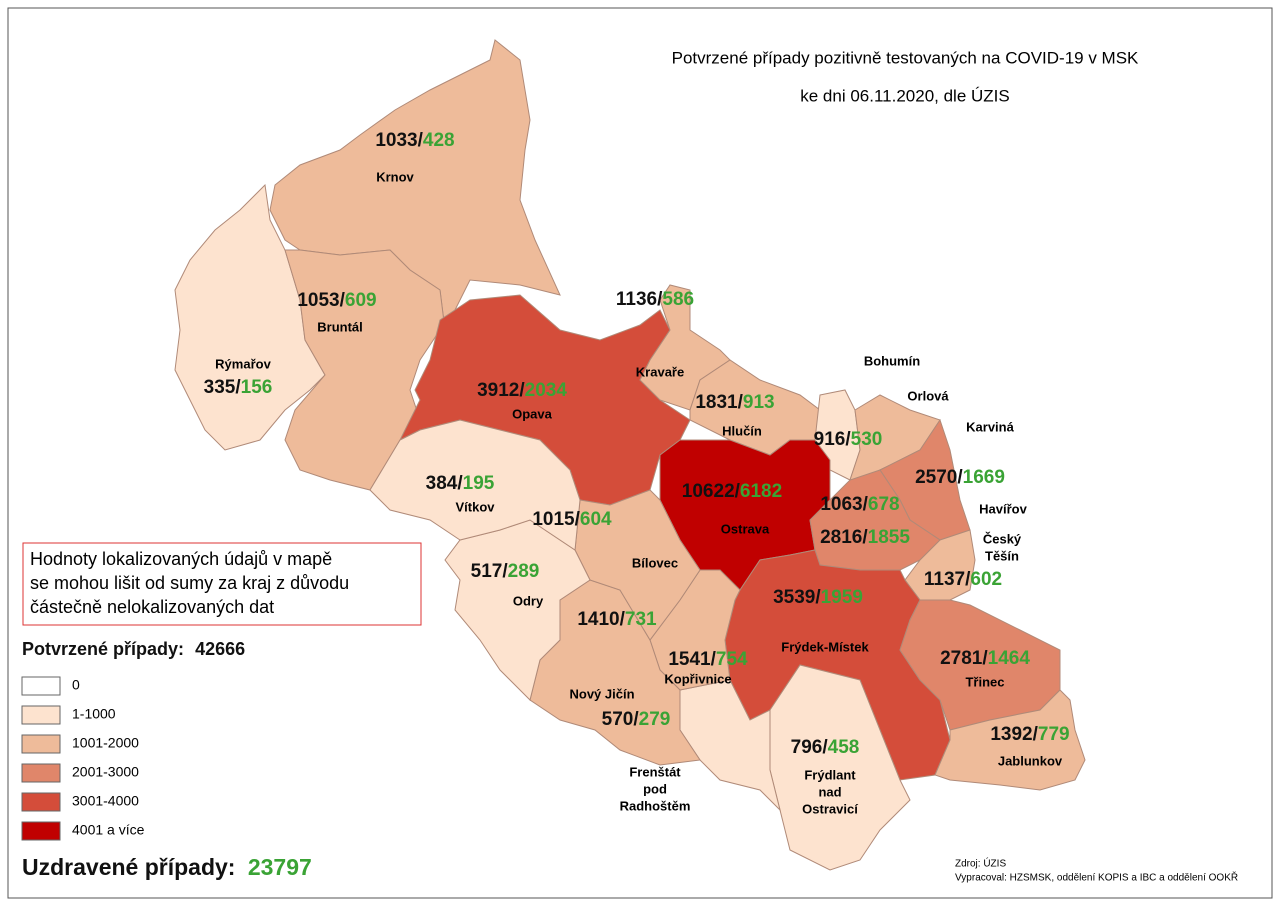 This screenshot has height=906, width=1280. I want to click on text-part: 3912, so click(498, 390).